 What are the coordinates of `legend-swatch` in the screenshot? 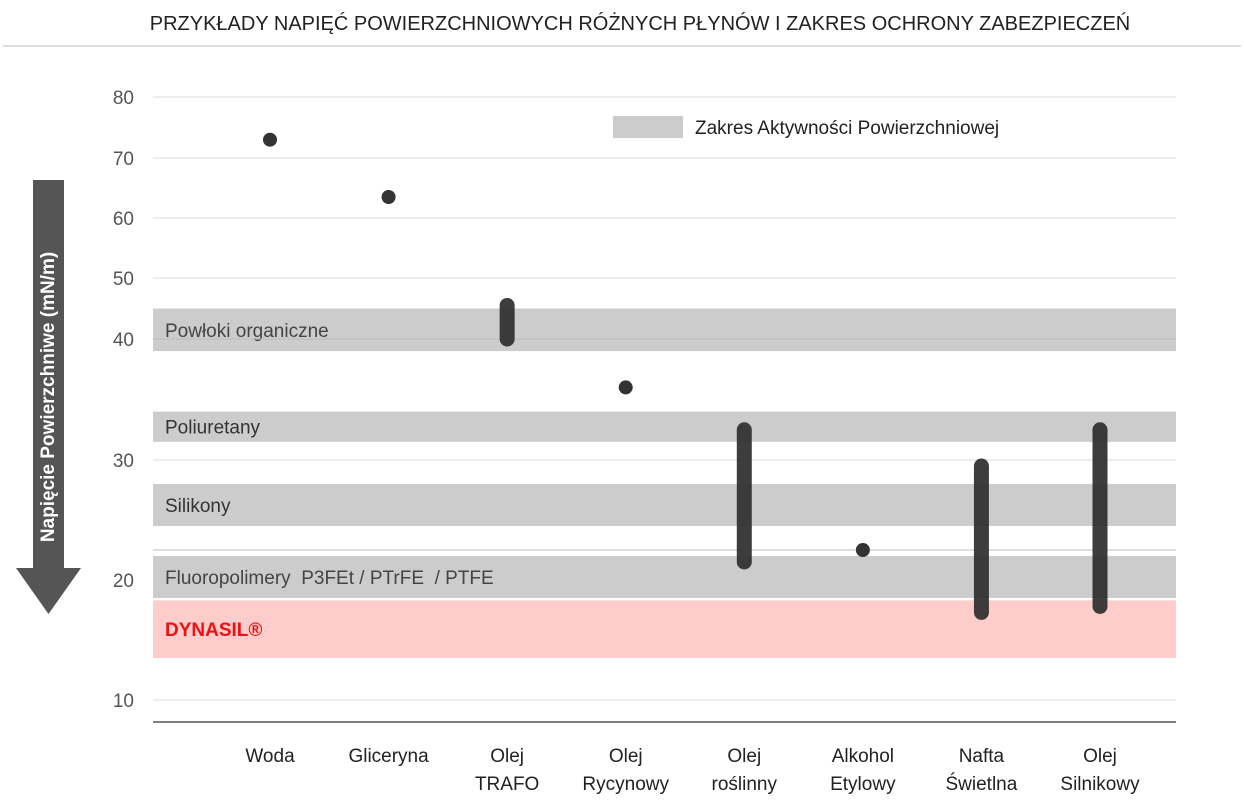 It's located at (648, 127).